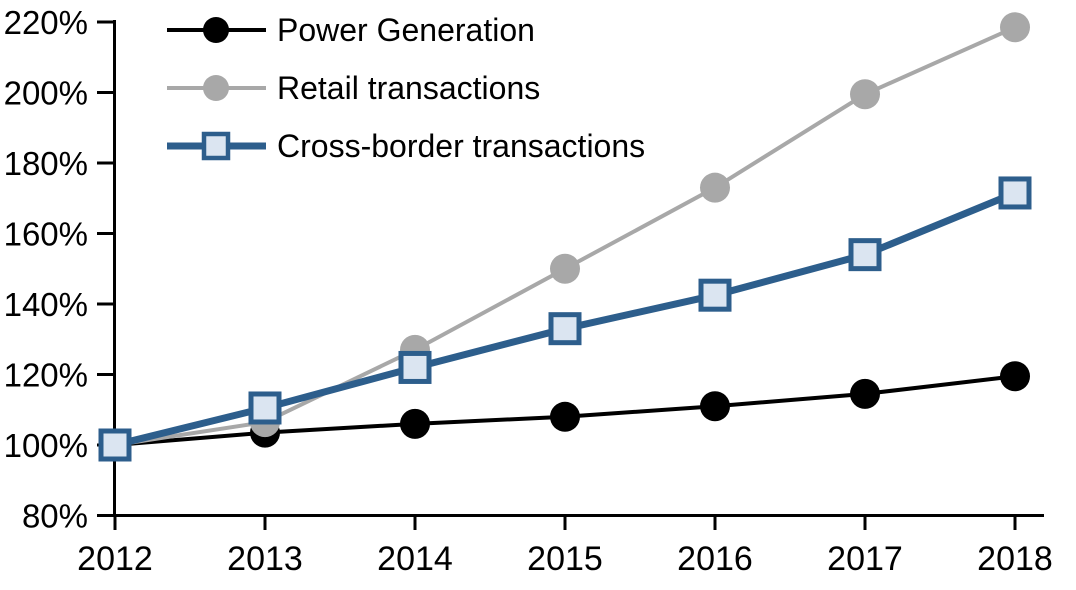 The width and height of the screenshot is (1076, 590). I want to click on legend-square-marker-icon, so click(216, 146).